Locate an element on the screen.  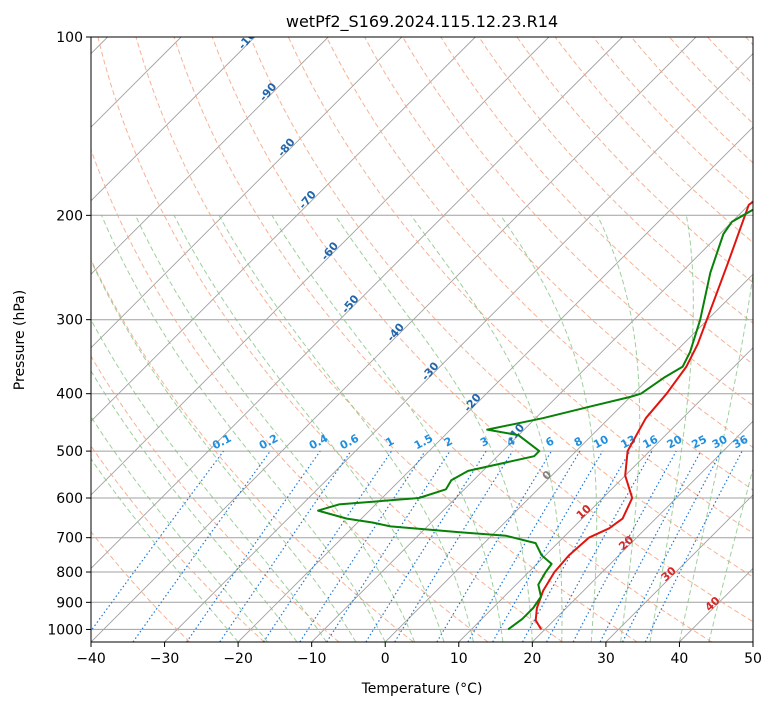
x-tick-label: 50 is located at coordinates (753, 659).